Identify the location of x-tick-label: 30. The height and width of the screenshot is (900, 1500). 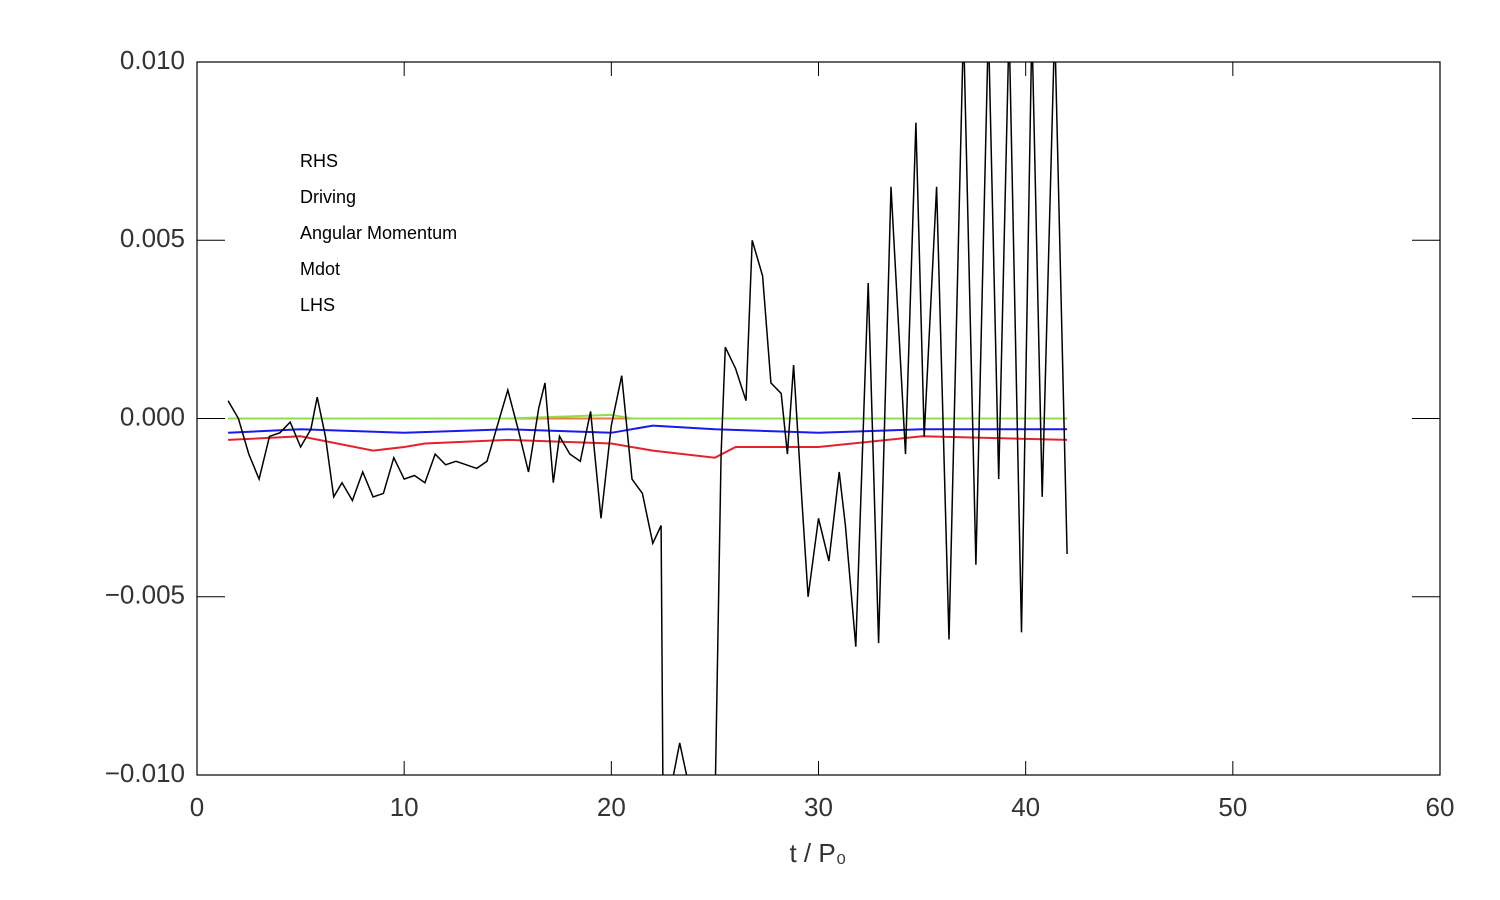
(818, 807).